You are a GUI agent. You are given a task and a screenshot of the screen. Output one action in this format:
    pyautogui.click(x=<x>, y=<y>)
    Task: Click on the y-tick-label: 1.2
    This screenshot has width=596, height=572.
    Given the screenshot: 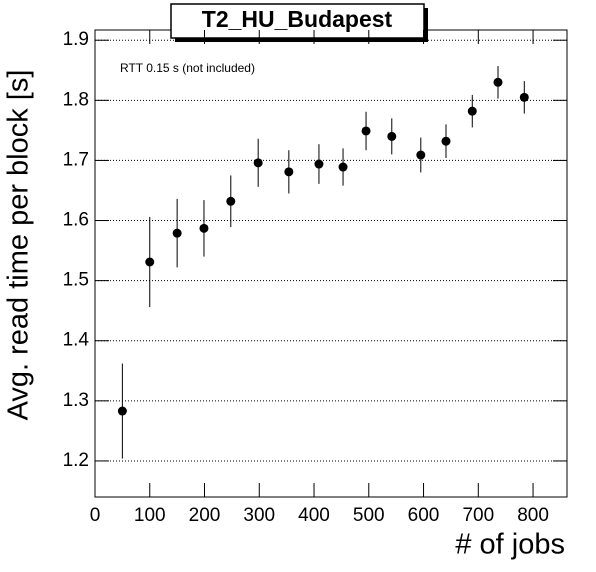 What is the action you would take?
    pyautogui.click(x=76, y=460)
    